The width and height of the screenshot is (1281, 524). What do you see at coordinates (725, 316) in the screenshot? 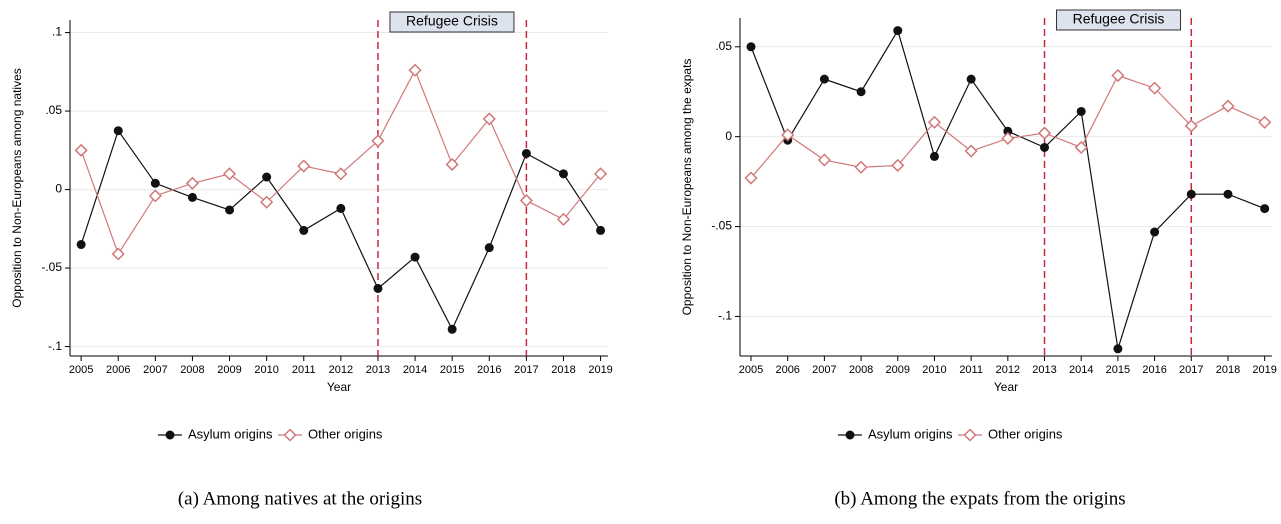
I see `y-tick-label: -.1` at bounding box center [725, 316].